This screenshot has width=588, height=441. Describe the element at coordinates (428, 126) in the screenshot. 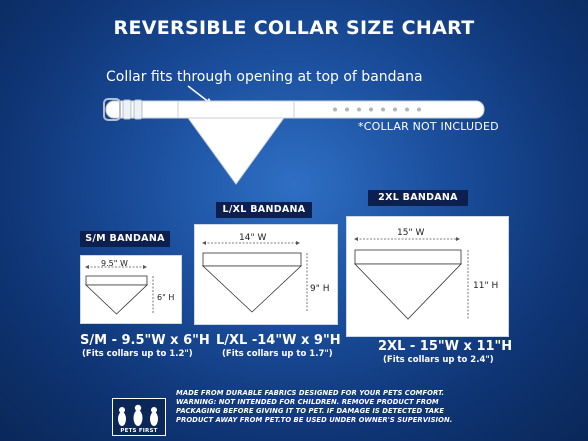

I see `collar-not-included: *COLLAR NOT INCLUDED` at that location.